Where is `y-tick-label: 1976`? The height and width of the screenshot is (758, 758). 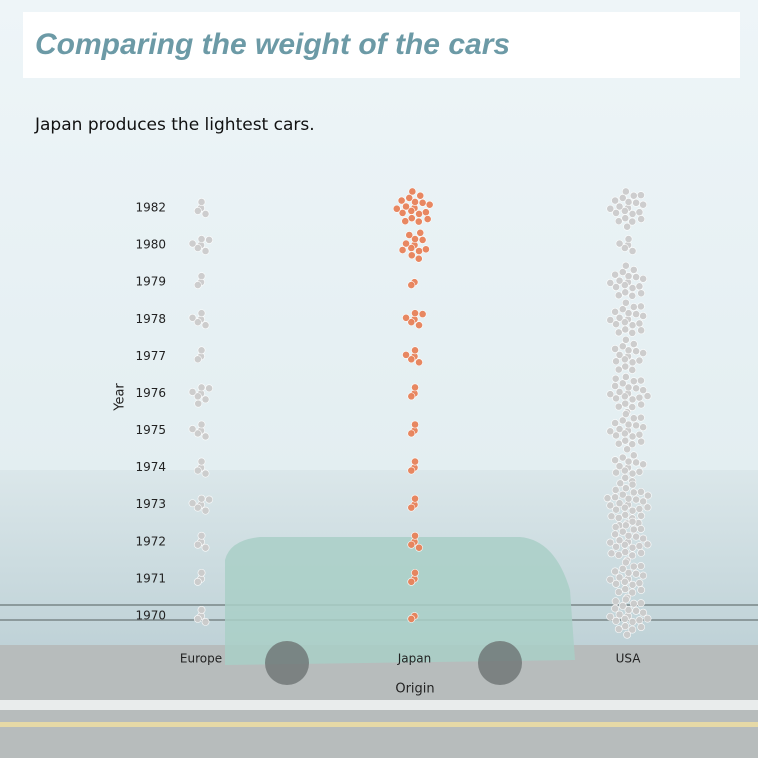 y-tick-label: 1976 is located at coordinates (150, 393).